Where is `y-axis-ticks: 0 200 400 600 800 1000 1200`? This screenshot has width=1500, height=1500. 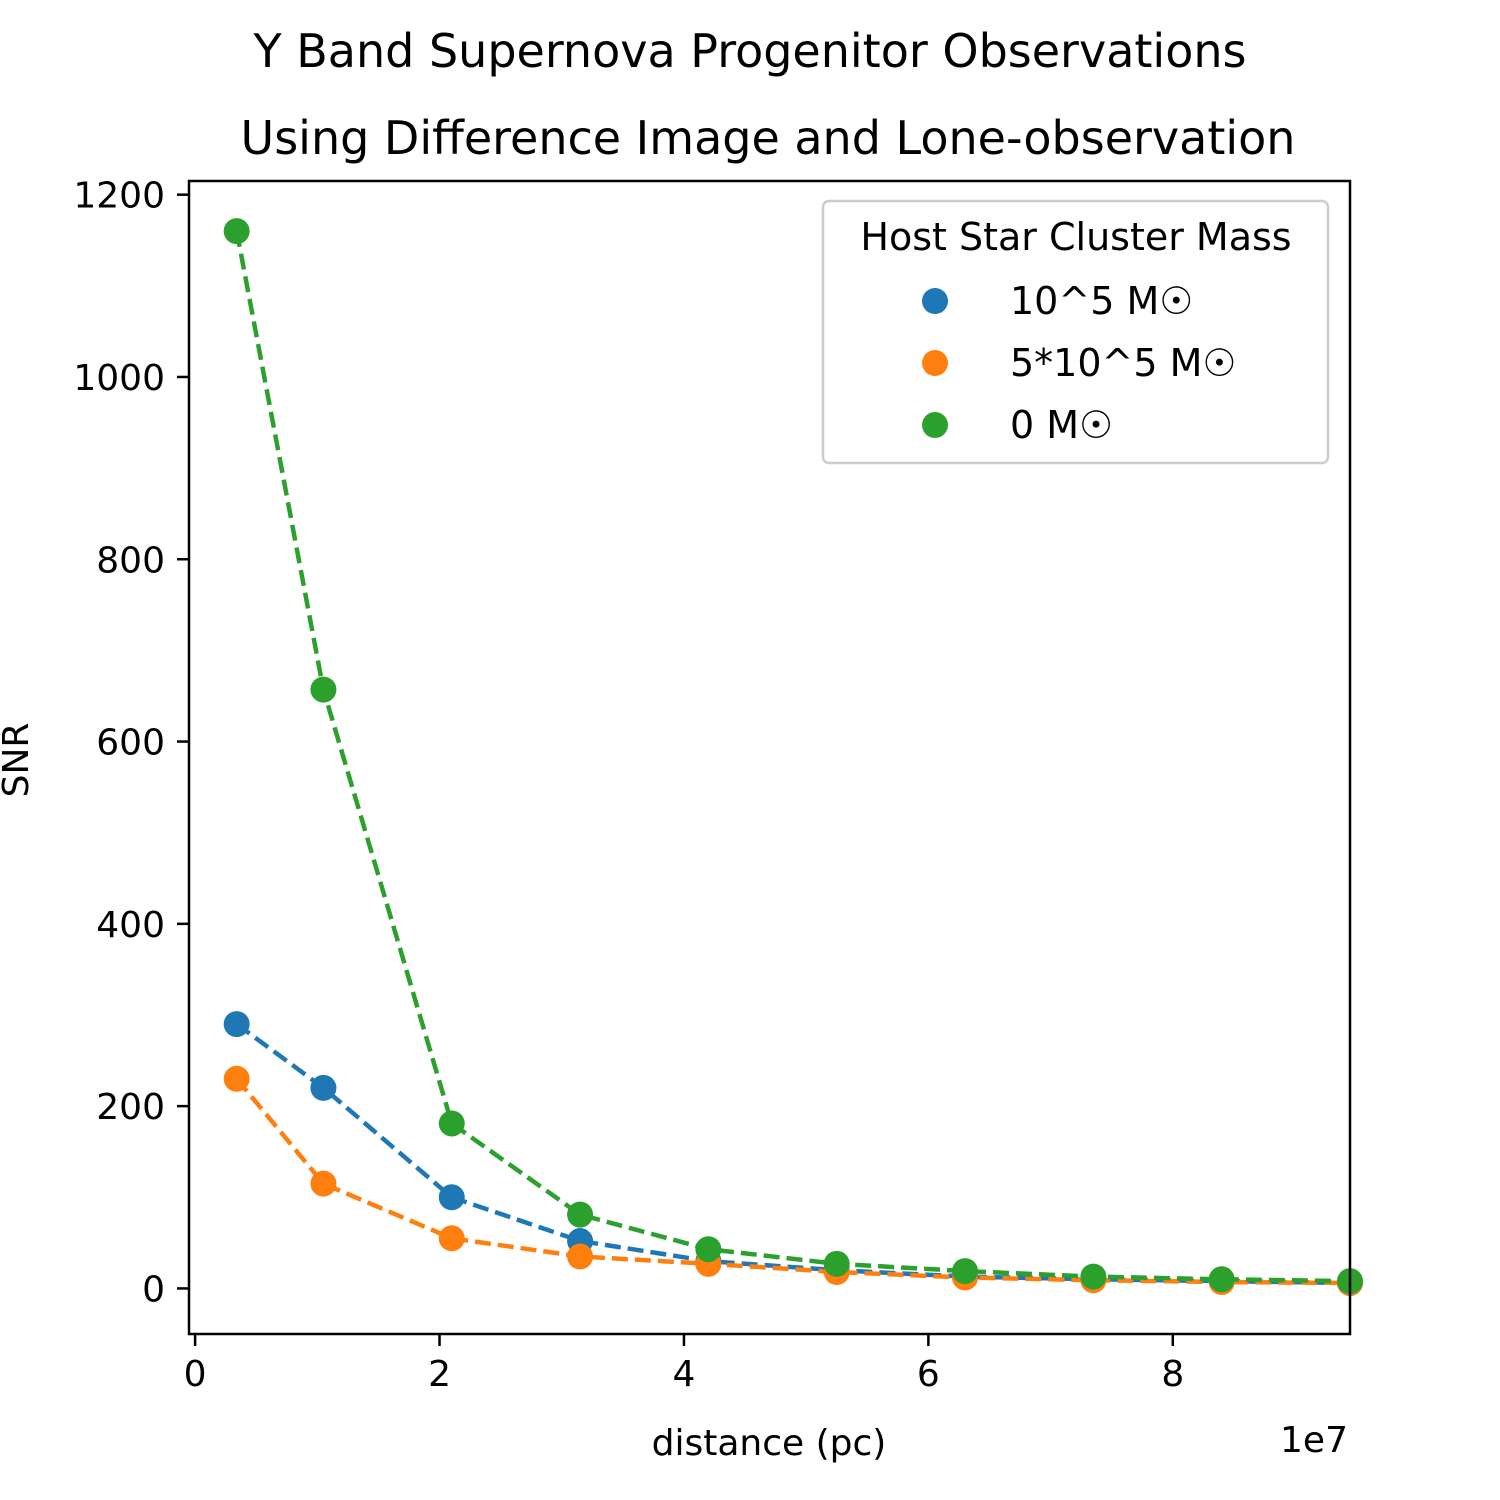
y-axis-ticks: 0 200 400 600 800 1000 1200 is located at coordinates (131, 743).